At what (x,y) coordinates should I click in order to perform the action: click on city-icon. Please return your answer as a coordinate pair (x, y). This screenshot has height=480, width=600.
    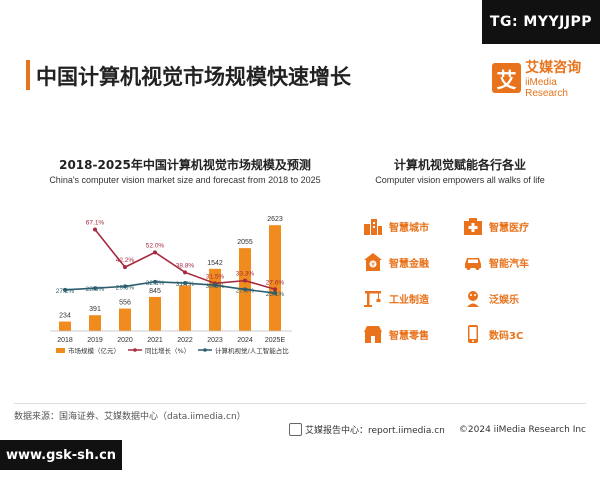
    Looking at the image, I should click on (373, 226).